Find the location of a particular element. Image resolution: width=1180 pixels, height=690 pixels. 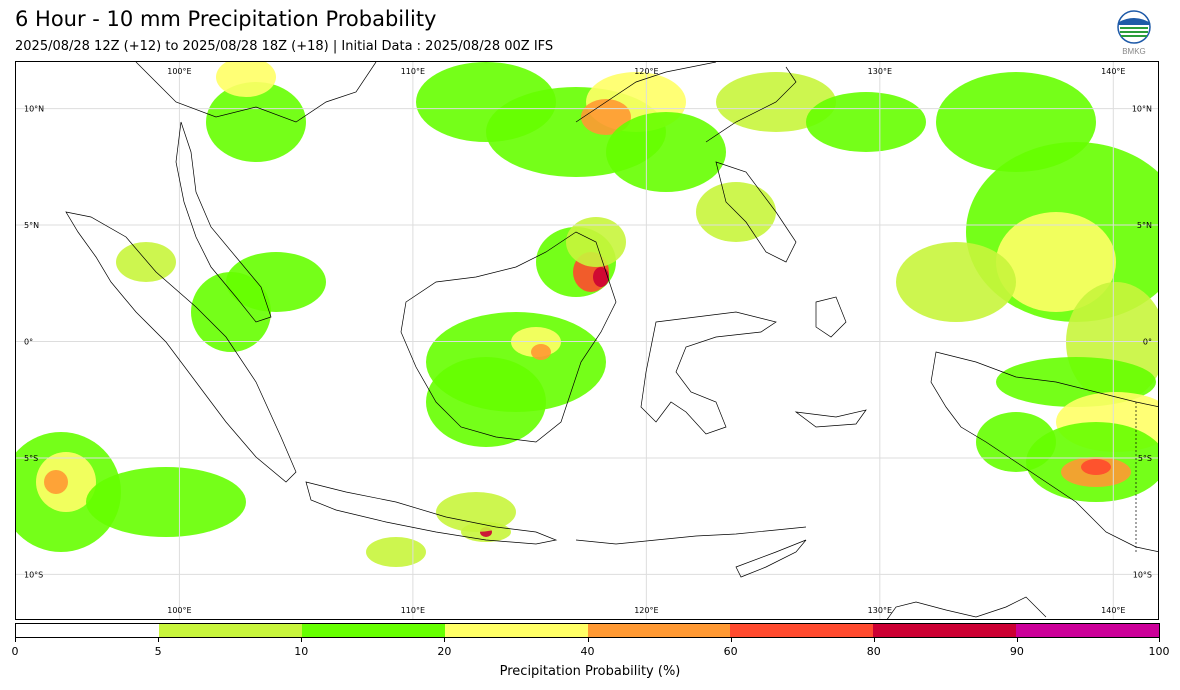

lesser-sunda-coast is located at coordinates (691, 535).